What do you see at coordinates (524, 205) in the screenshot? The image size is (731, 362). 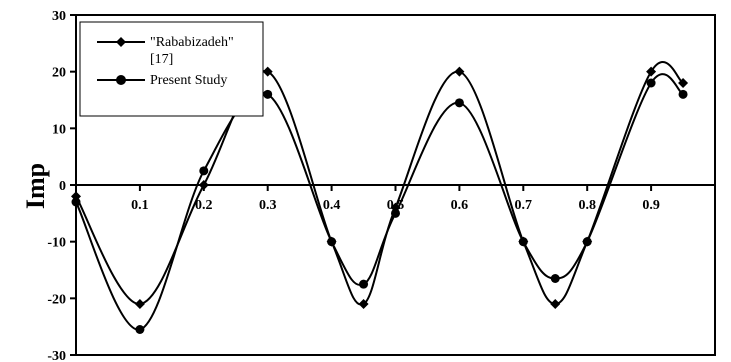 I see `x-tick-label: 0.7` at bounding box center [524, 205].